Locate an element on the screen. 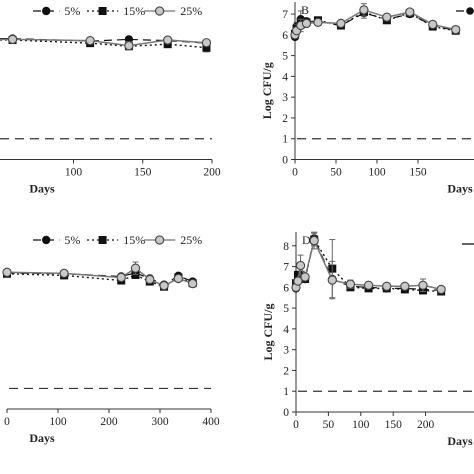  panel-letter: D is located at coordinates (306, 240).